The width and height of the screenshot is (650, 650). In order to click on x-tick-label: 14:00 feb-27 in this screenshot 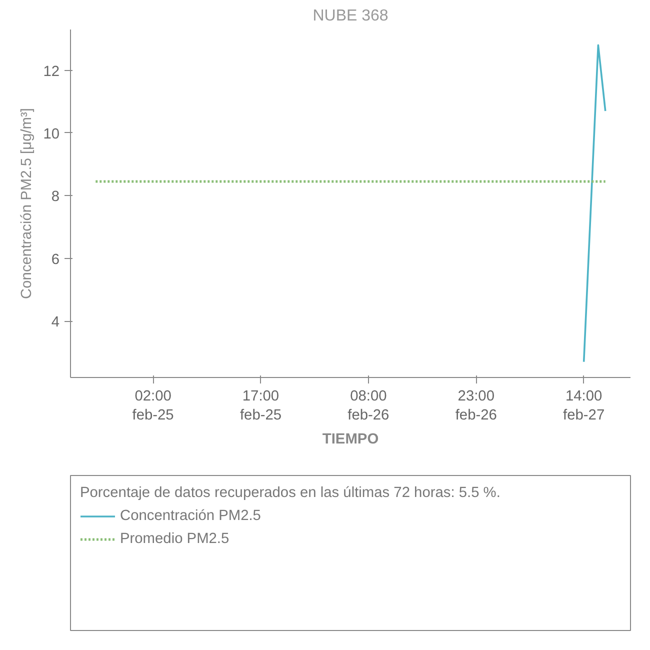, I will do `click(584, 406)`.